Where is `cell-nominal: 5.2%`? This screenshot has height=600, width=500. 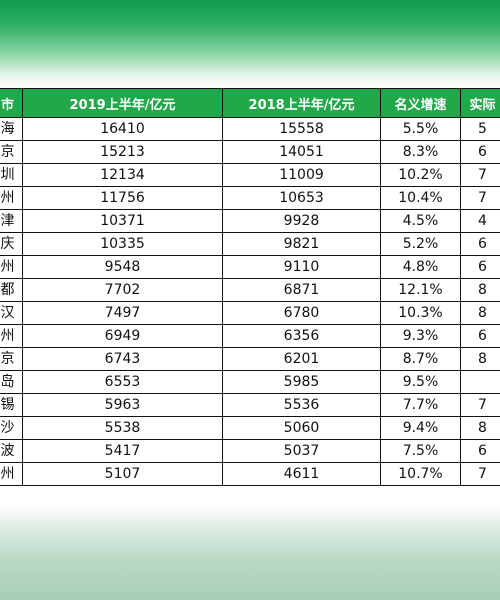
cell-nominal: 5.2% is located at coordinates (420, 244).